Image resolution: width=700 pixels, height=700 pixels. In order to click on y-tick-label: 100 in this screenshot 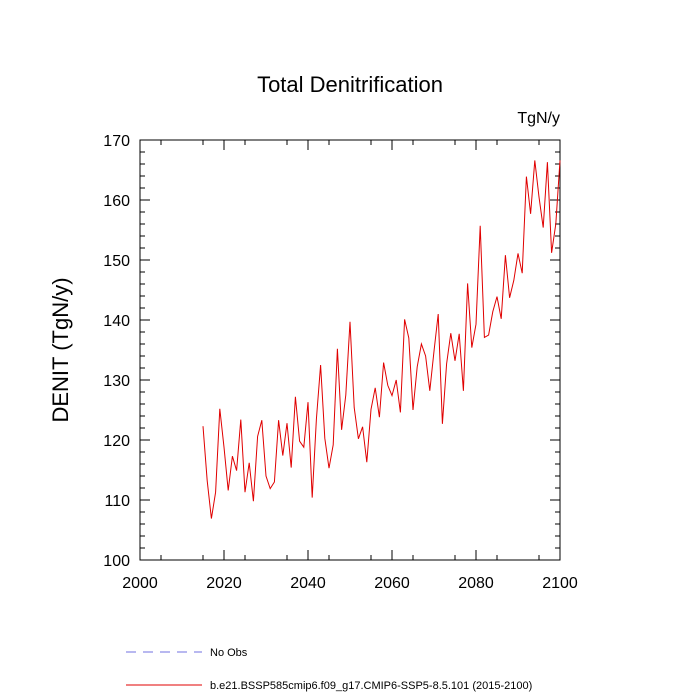, I will do `click(116, 561)`.